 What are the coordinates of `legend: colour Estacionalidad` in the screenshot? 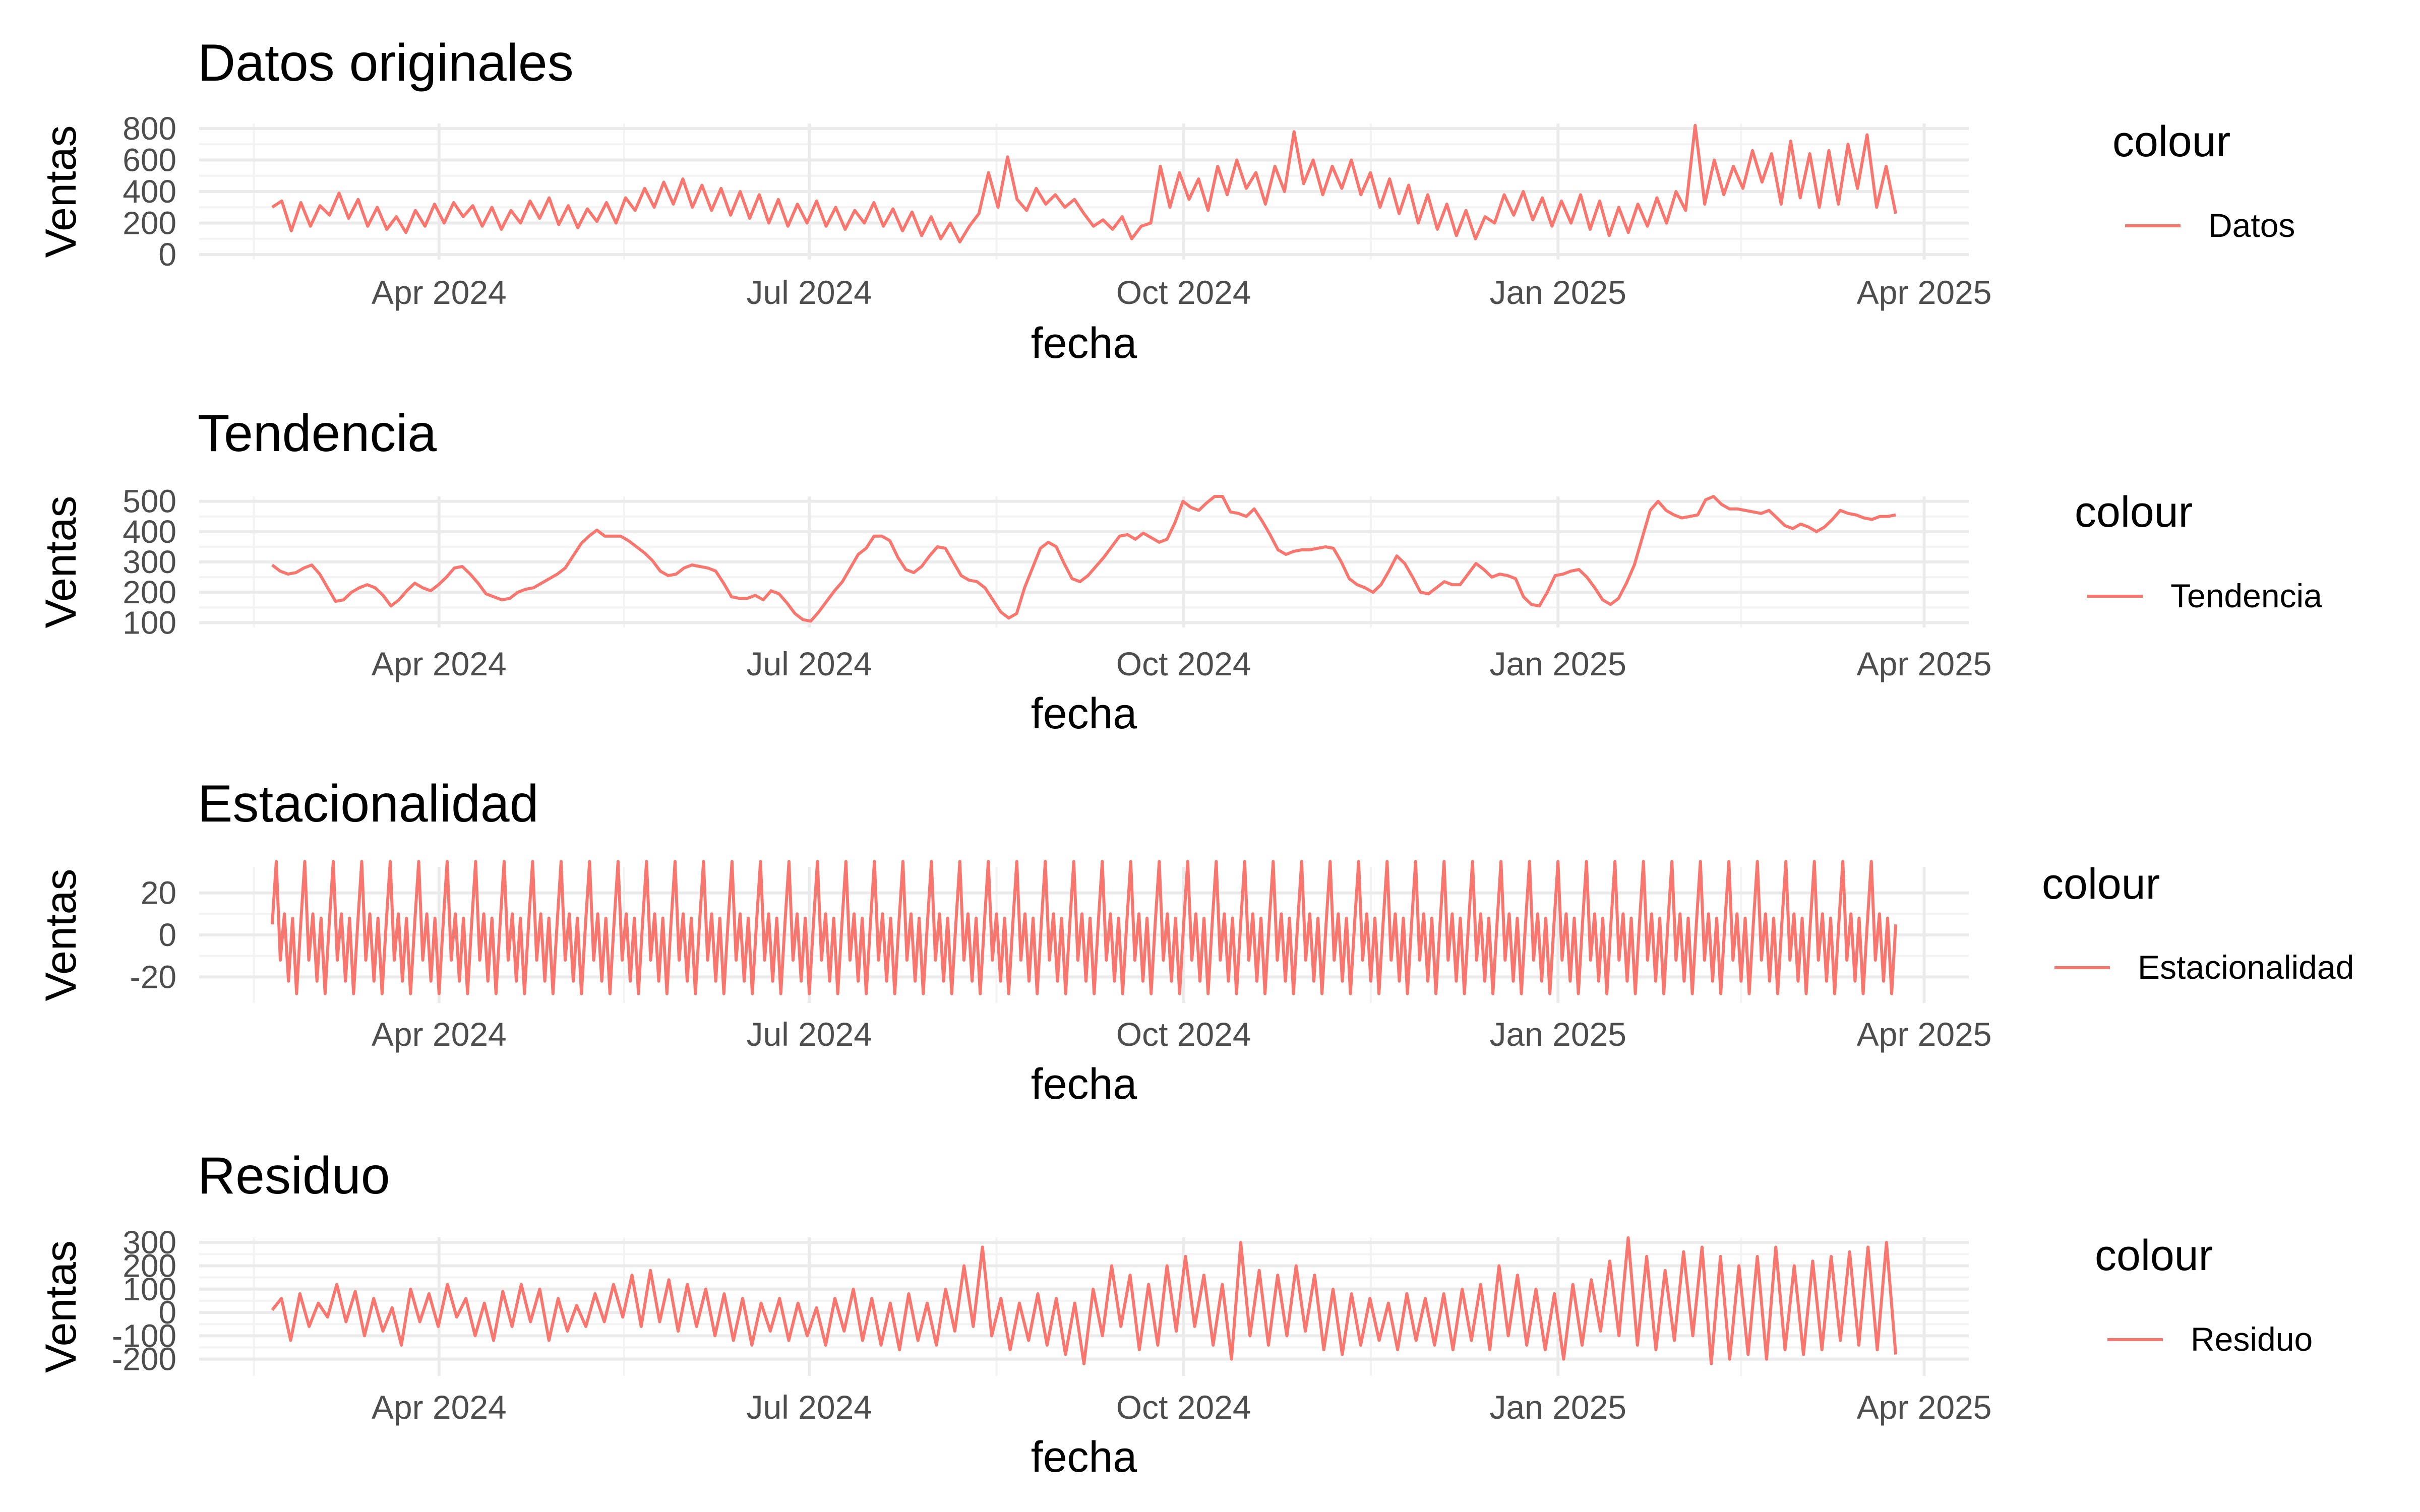 It's located at (2198, 923).